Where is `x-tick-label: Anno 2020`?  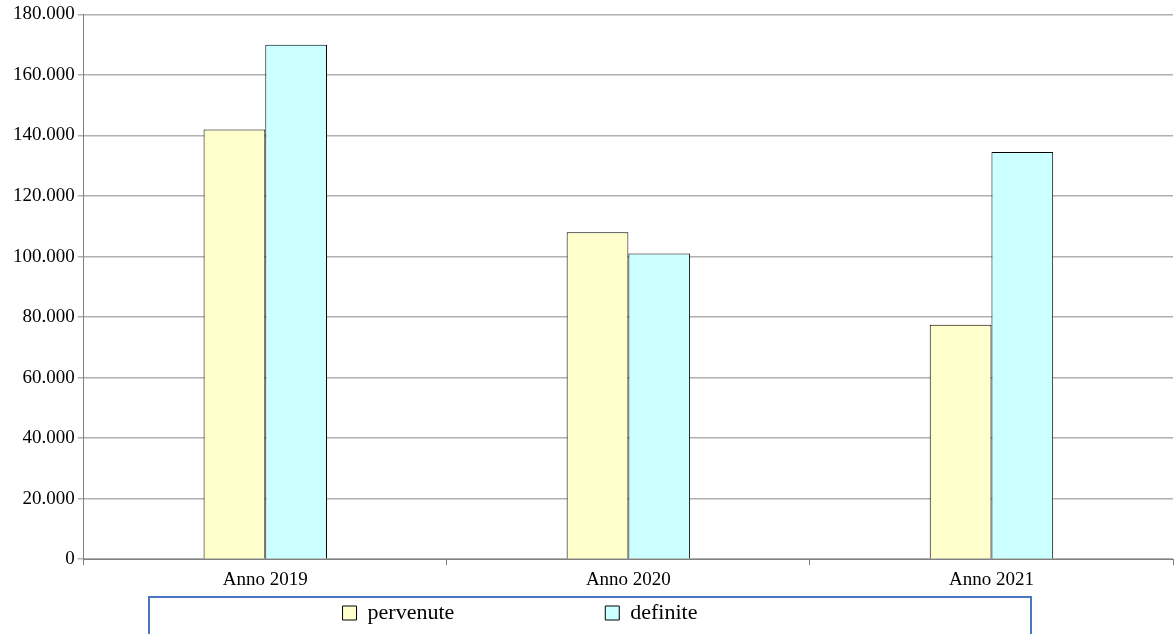 x-tick-label: Anno 2020 is located at coordinates (628, 578).